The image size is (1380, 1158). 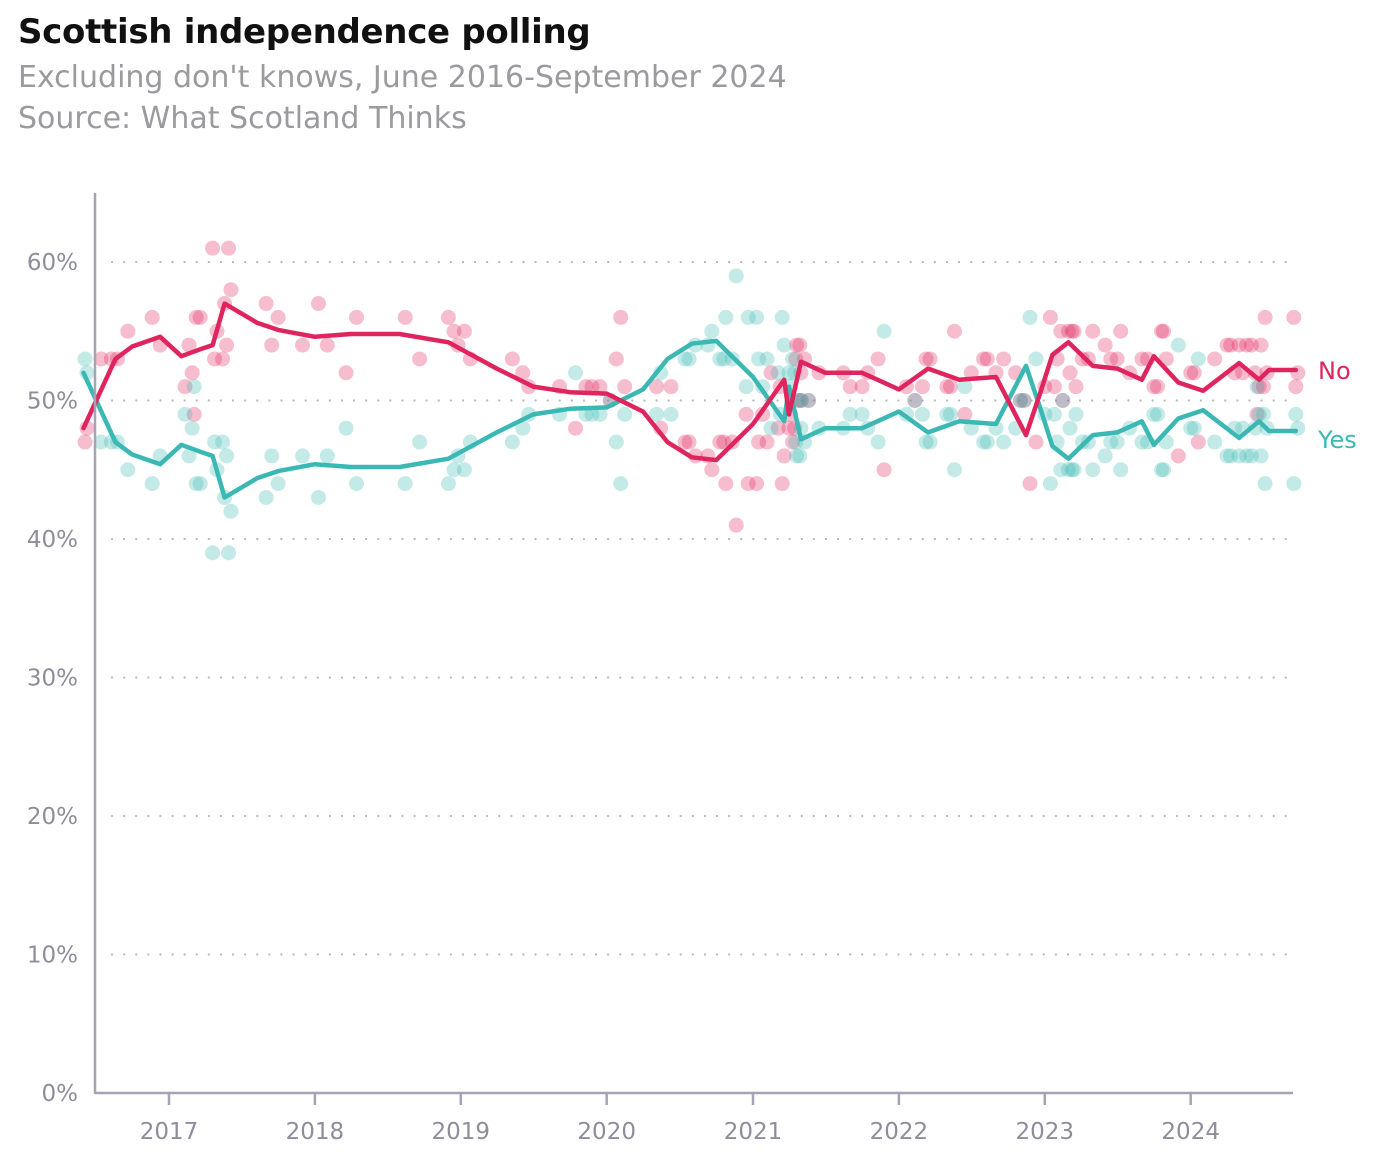 What do you see at coordinates (52, 540) in the screenshot?
I see `y-tick-label: 40%` at bounding box center [52, 540].